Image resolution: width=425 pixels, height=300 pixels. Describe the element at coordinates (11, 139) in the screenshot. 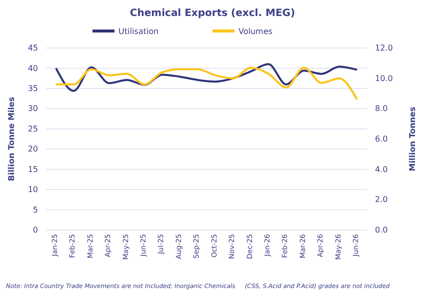

I see `y-axis-title: Billion Tonne Miles` at that location.